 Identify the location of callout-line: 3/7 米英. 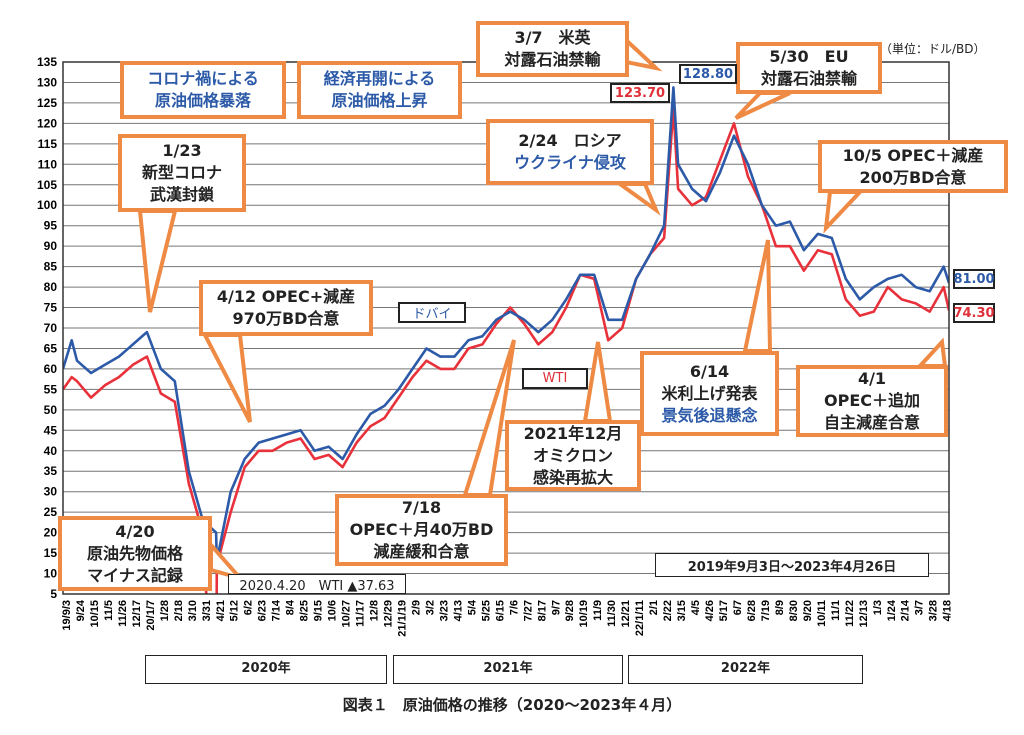
(552, 37).